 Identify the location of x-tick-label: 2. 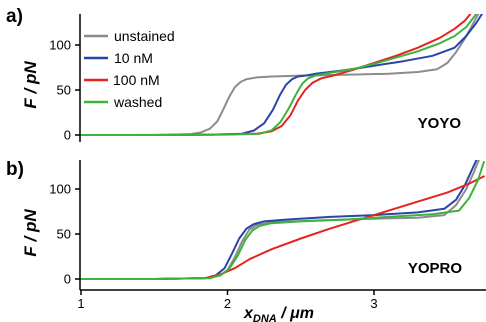
(227, 303).